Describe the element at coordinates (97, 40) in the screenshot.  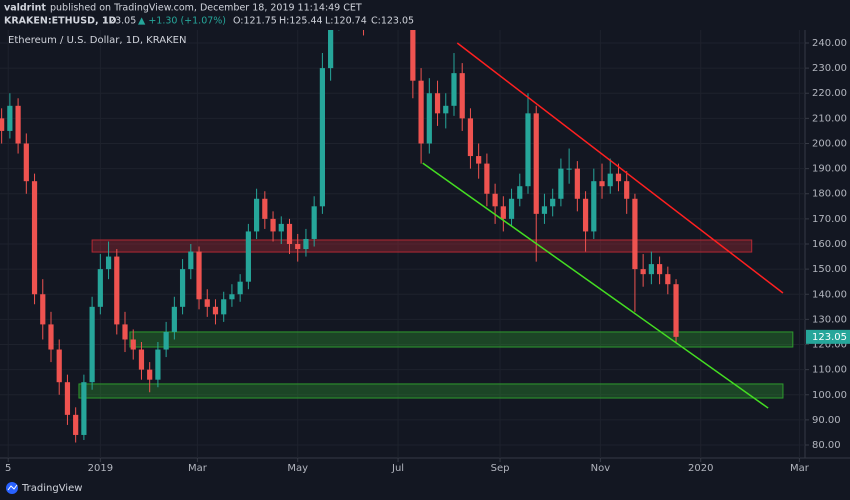
I see `chart-title: Ethereum / U.S. Dollar, 1D, KRAKEN` at that location.